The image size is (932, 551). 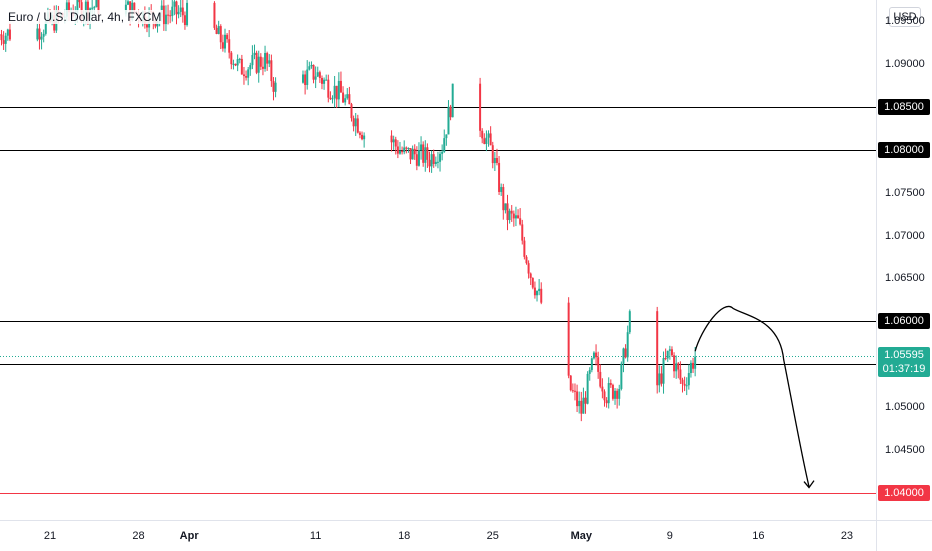 What do you see at coordinates (758, 536) in the screenshot?
I see `time-label-8: 16` at bounding box center [758, 536].